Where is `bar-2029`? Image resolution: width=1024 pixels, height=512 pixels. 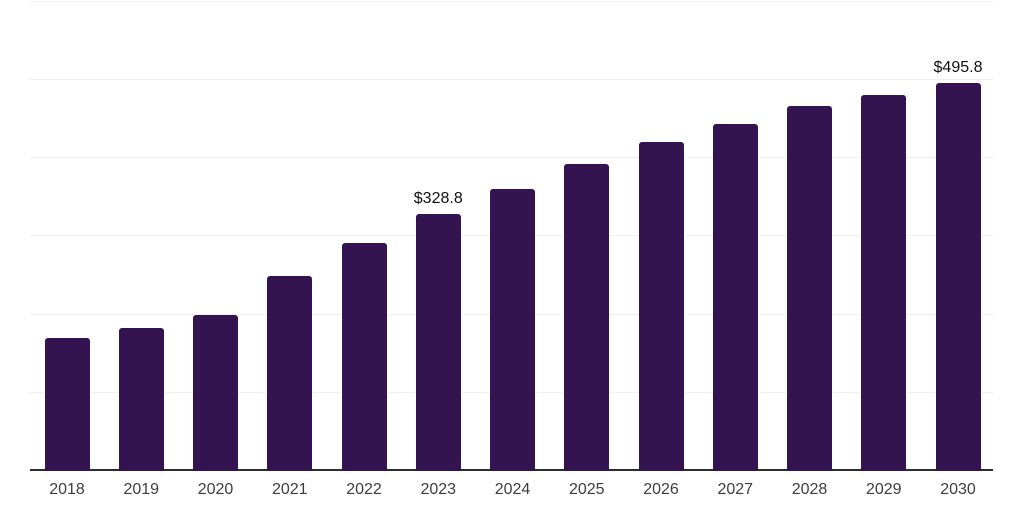 bar-2029 is located at coordinates (884, 282).